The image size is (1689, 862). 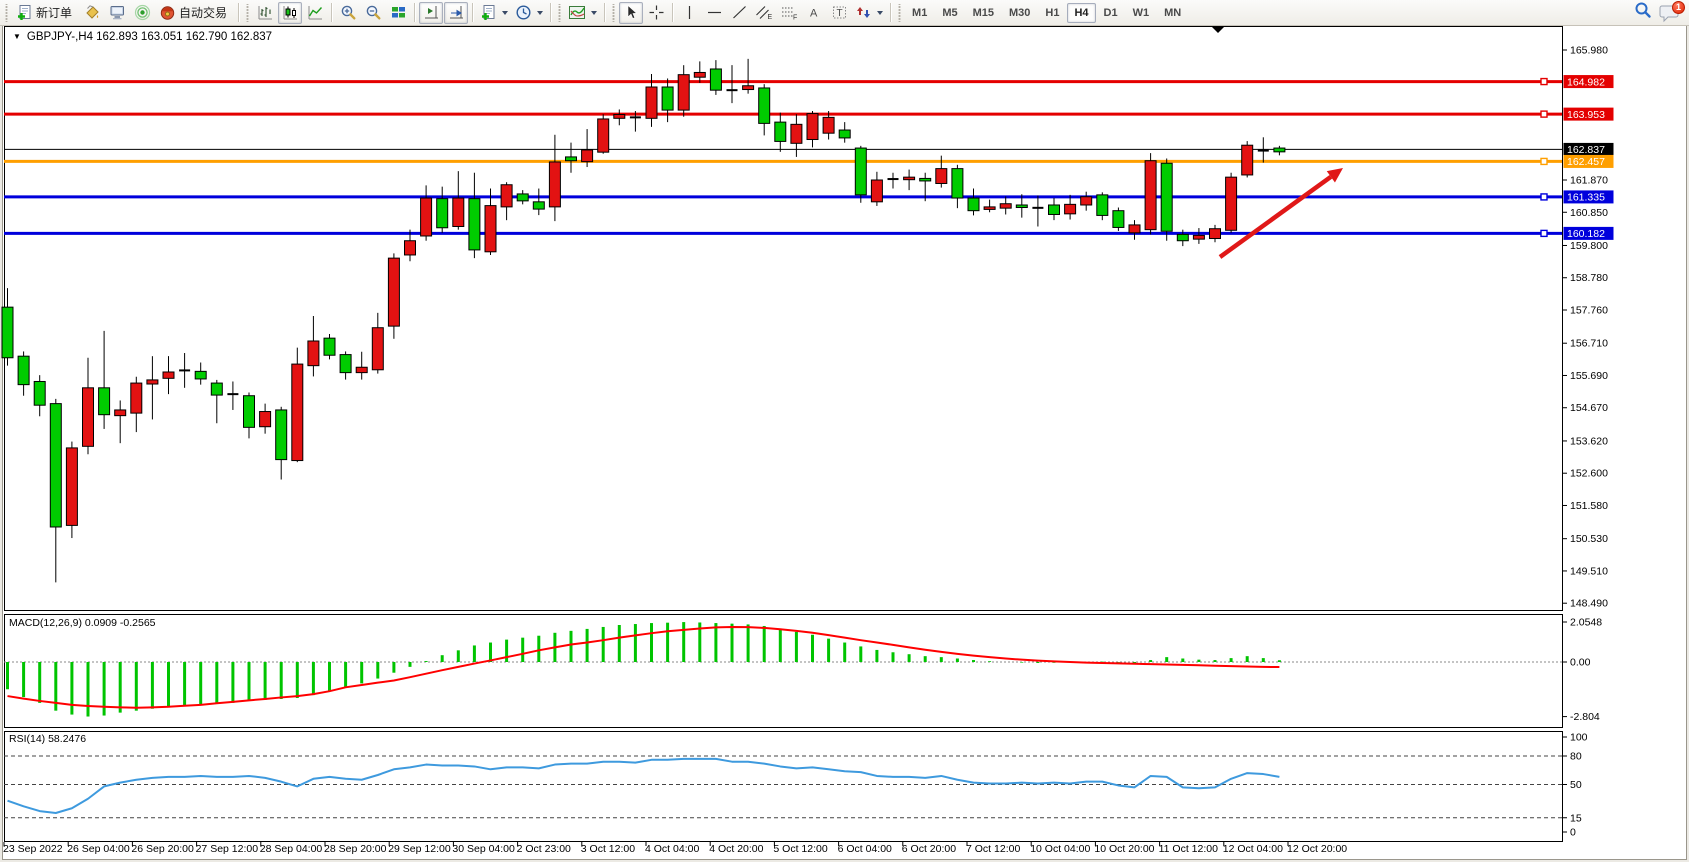 I want to click on trendline-button, so click(x=739, y=13).